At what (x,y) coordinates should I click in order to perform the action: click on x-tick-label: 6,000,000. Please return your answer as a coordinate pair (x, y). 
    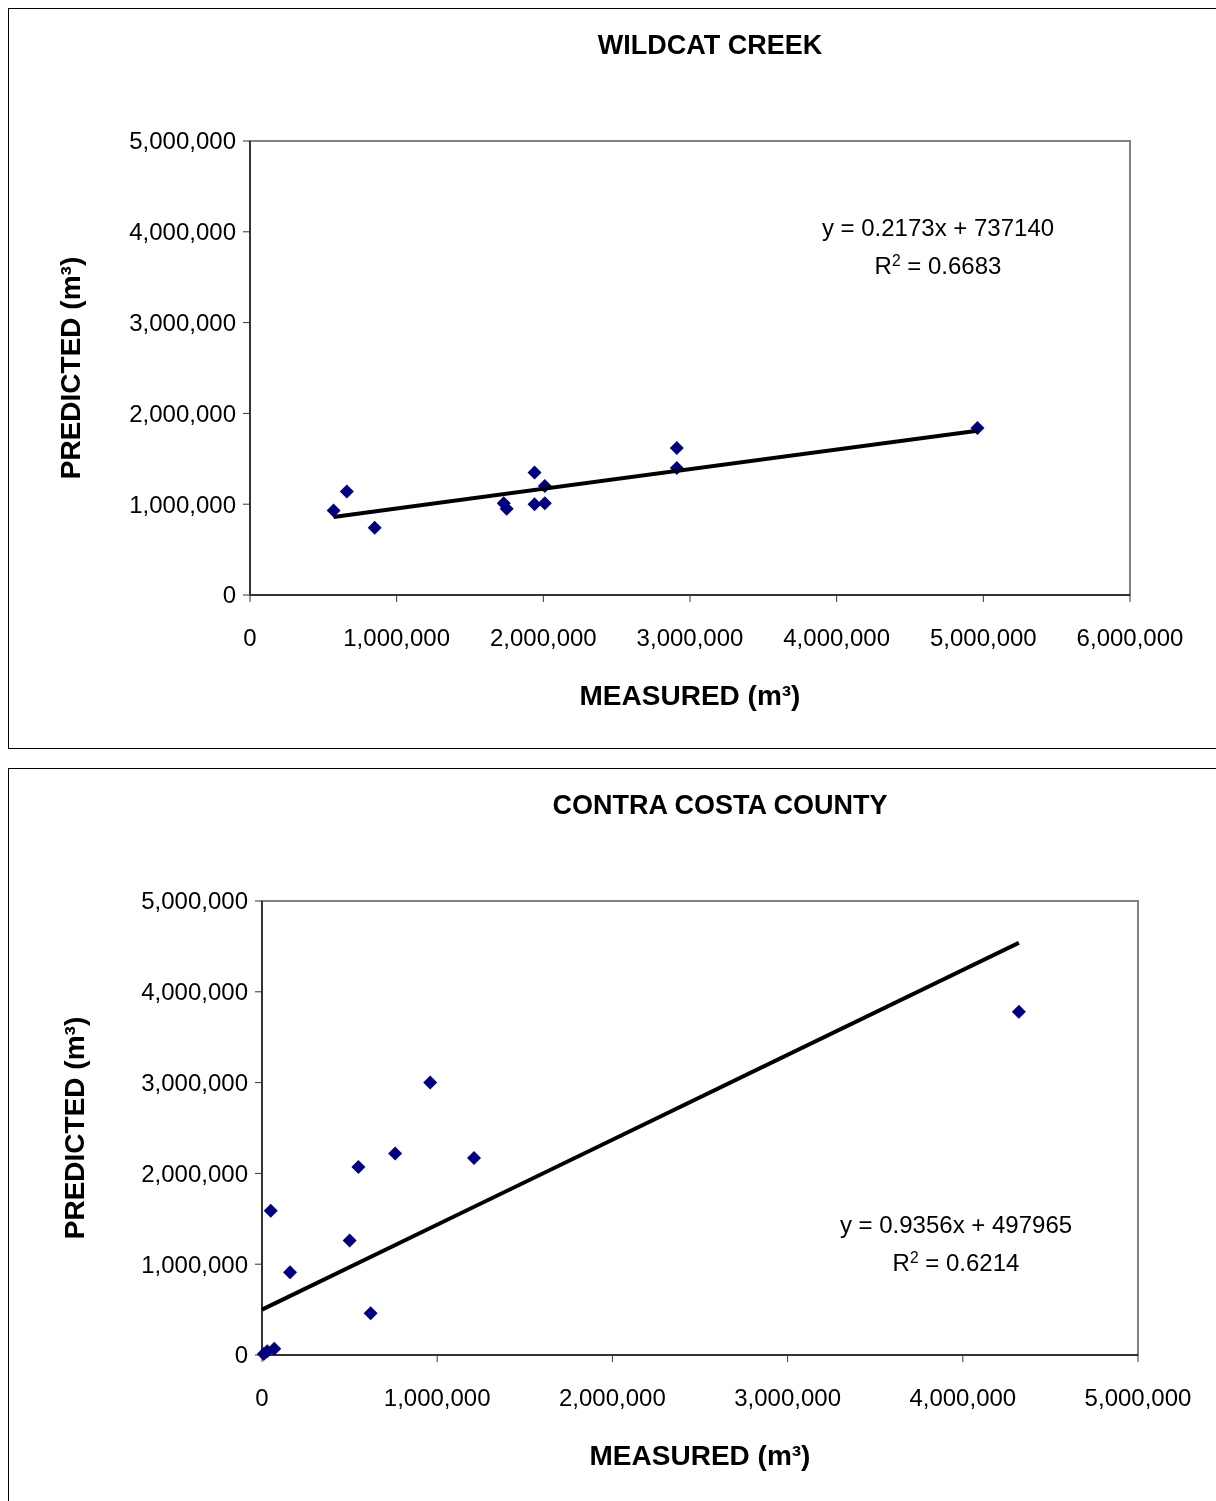
    Looking at the image, I should click on (1130, 637).